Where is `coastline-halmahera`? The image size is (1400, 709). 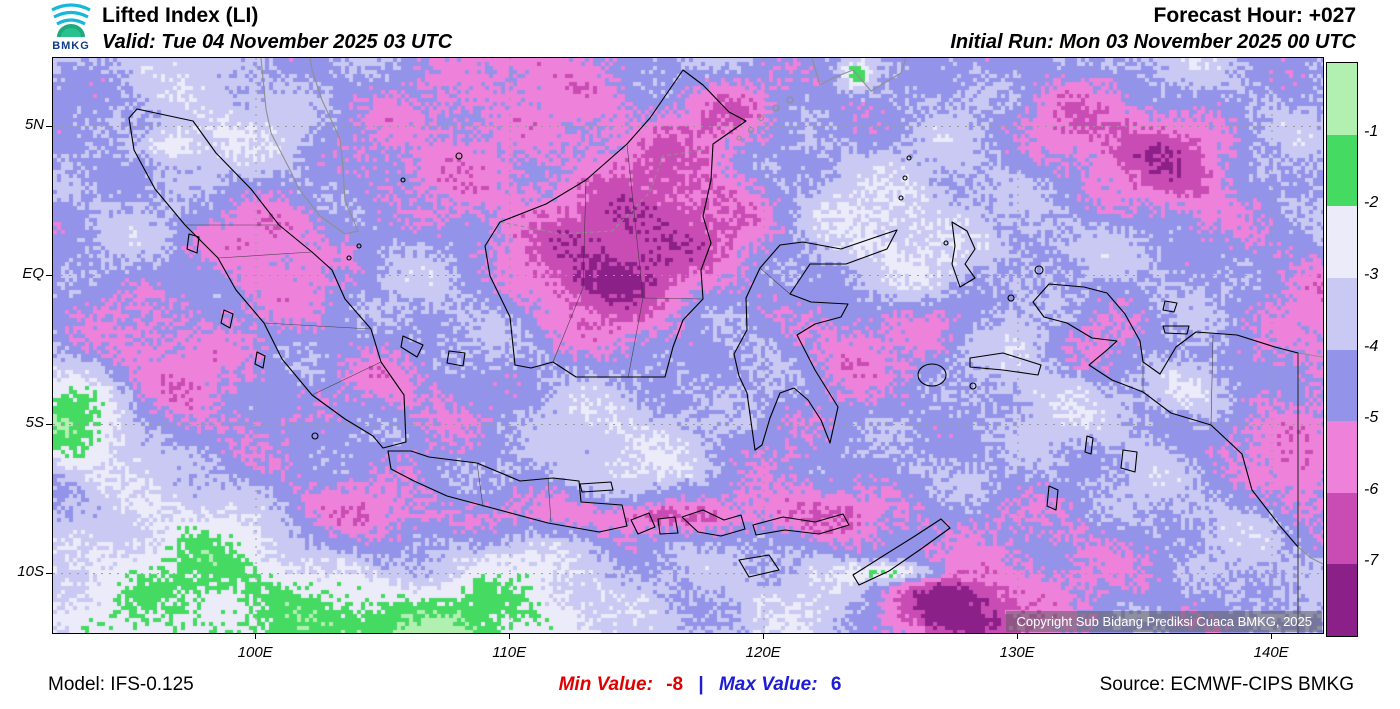 coastline-halmahera is located at coordinates (963, 254).